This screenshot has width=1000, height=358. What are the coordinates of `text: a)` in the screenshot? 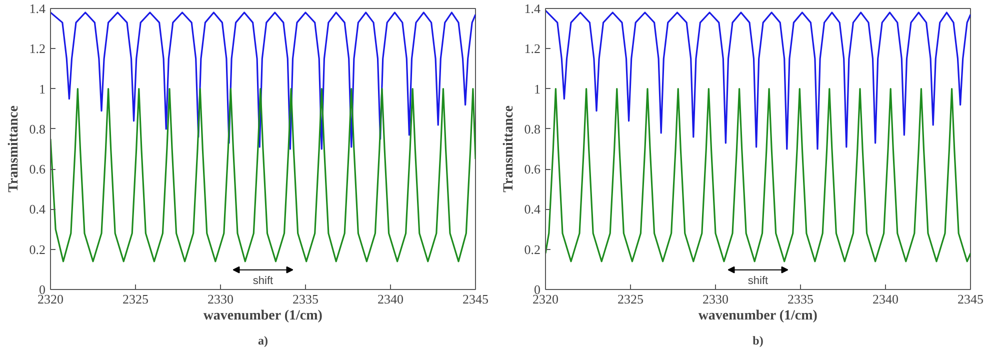 It's located at (263, 341).